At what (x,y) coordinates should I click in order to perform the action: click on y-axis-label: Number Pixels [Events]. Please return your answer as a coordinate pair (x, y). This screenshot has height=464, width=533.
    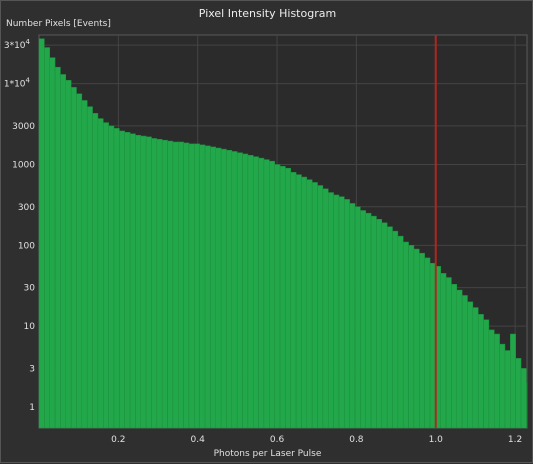
    Looking at the image, I should click on (58, 24).